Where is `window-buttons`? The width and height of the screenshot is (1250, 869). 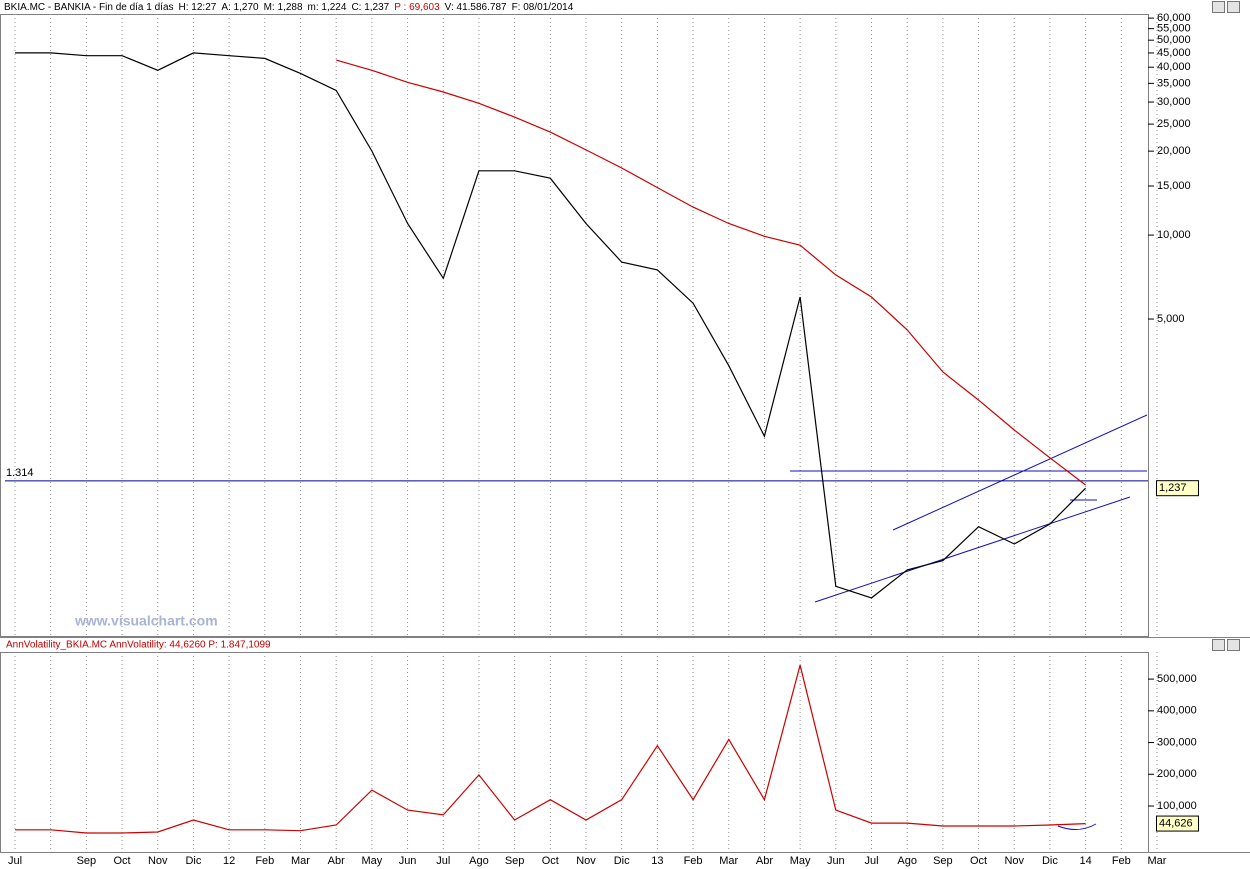
window-buttons is located at coordinates (1226, 326).